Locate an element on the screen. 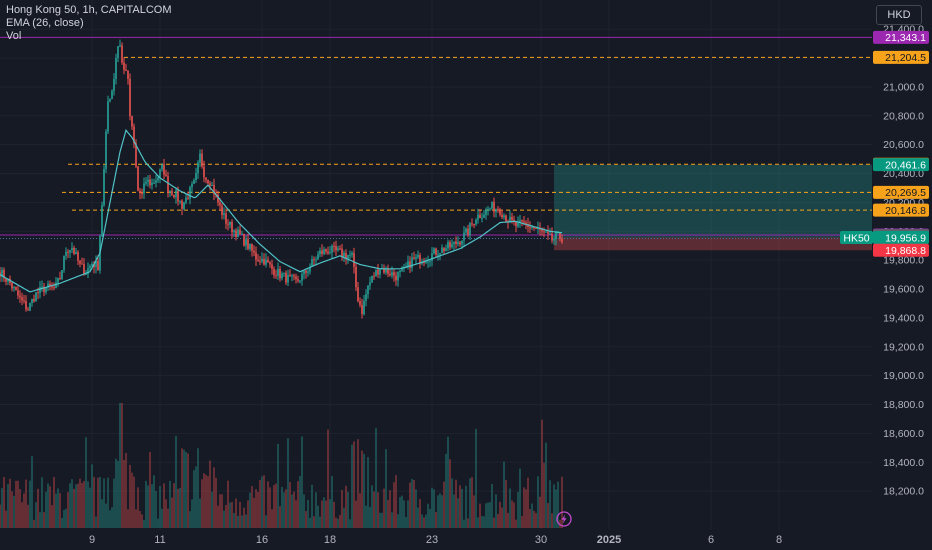 The image size is (932, 550). currency-button: HKD is located at coordinates (899, 15).